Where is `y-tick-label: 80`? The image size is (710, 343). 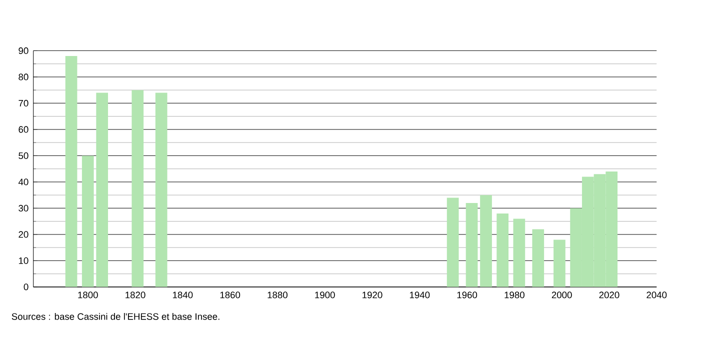
y-tick-label: 80 is located at coordinates (23, 77).